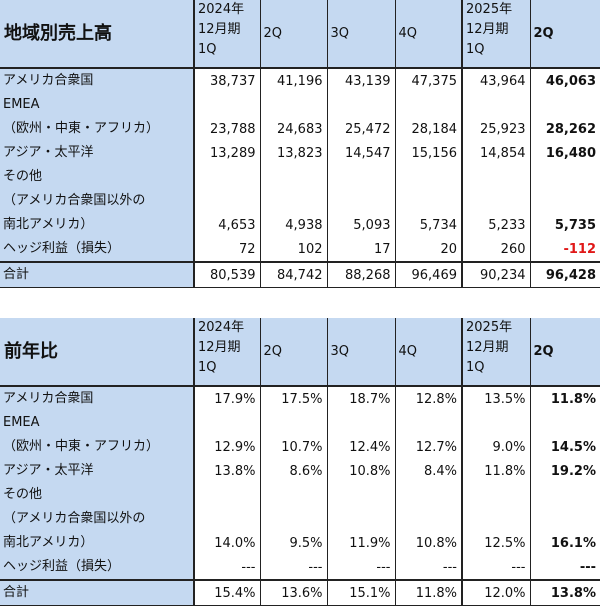  Describe the element at coordinates (227, 153) in the screenshot. I see `table-cell: 13,289` at that location.